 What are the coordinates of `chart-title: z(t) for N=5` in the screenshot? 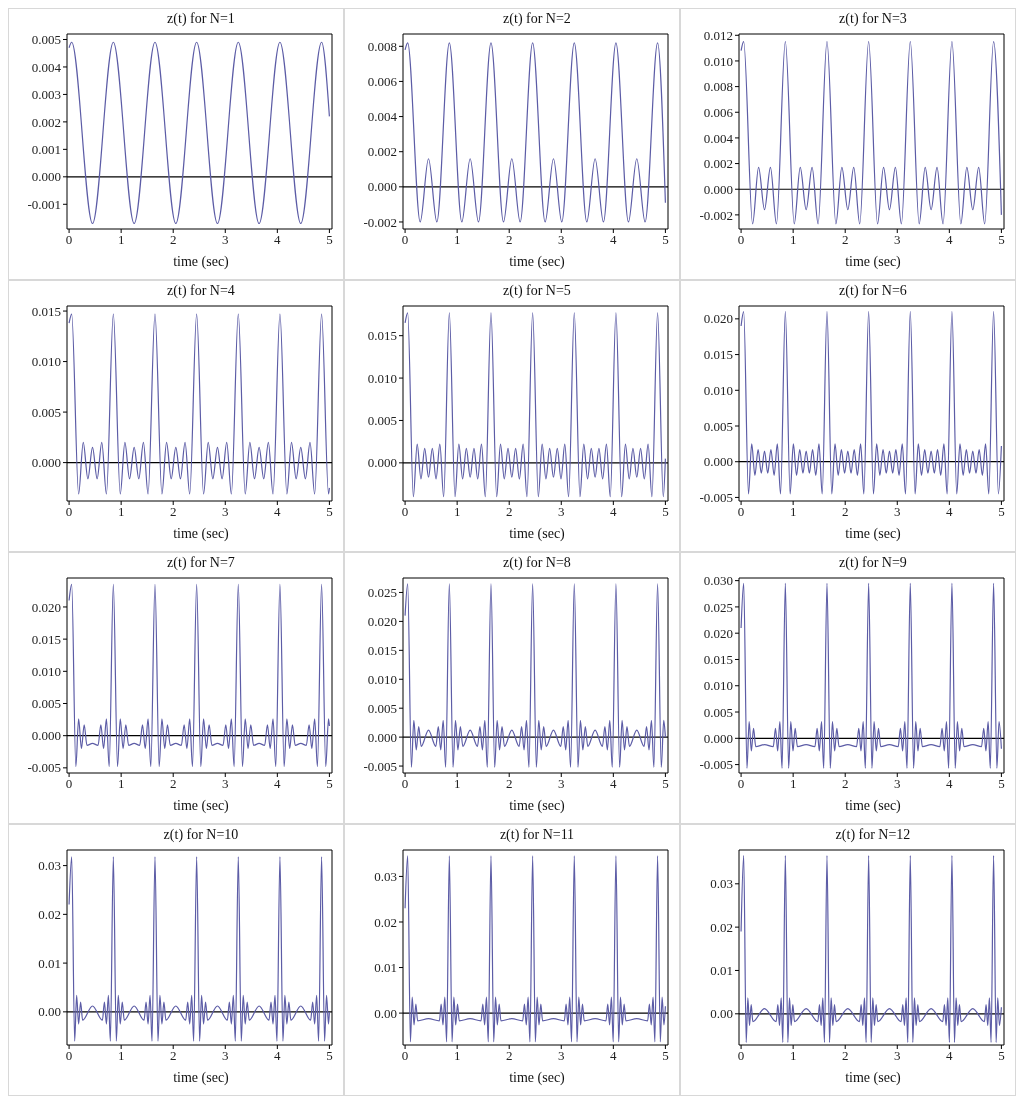 It's located at (537, 291).